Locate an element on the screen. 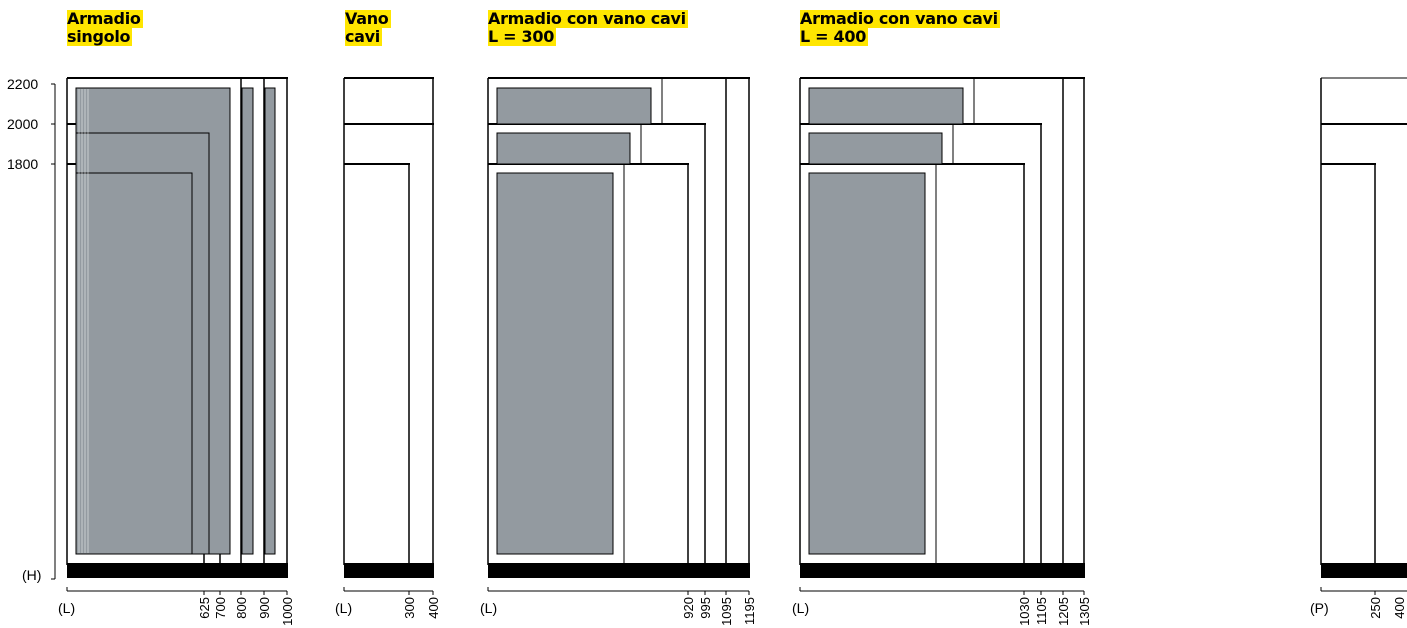  title-cabinet-cable-300: Armadio con vano cavi L = 300 is located at coordinates (588, 27).